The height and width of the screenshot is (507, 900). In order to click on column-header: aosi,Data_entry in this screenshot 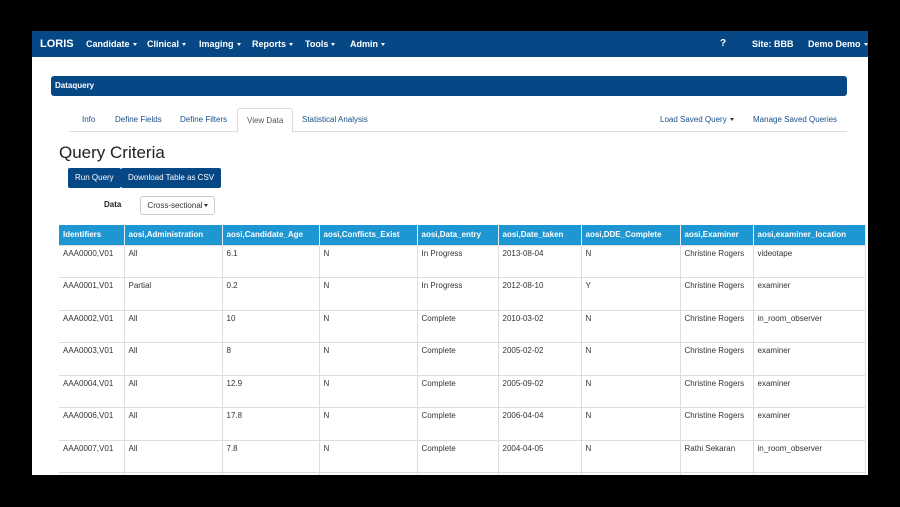, I will do `click(458, 235)`.